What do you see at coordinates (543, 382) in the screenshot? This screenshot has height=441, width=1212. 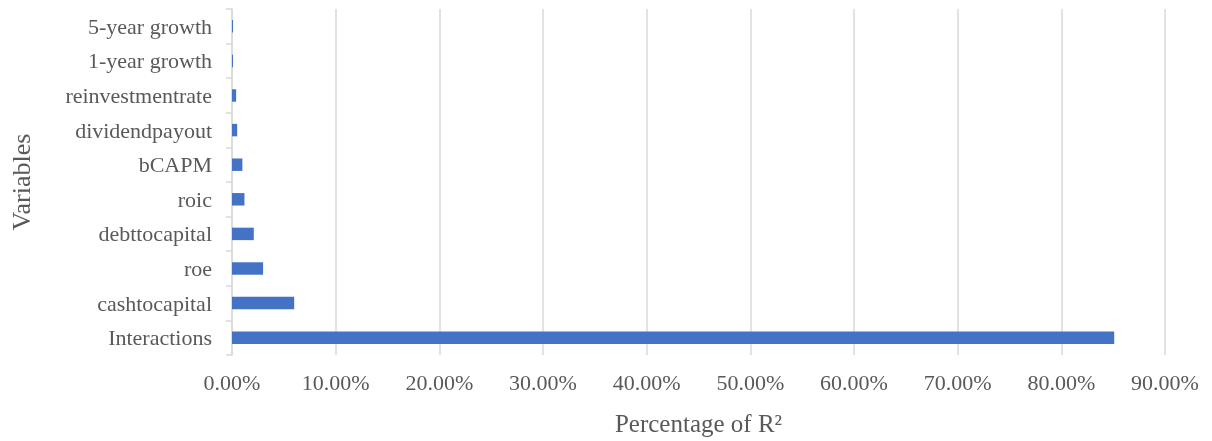 I see `x-tick-label: 30.00%` at bounding box center [543, 382].